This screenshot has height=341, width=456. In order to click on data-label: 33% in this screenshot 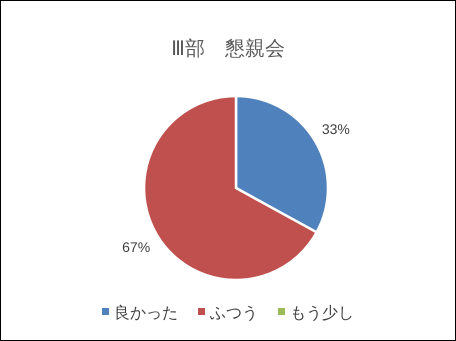, I will do `click(336, 128)`.